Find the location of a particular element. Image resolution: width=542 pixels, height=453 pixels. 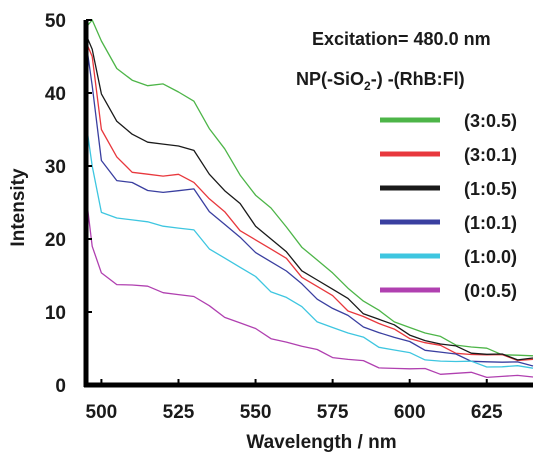

y-tick-label: 0 is located at coordinates (60, 386).